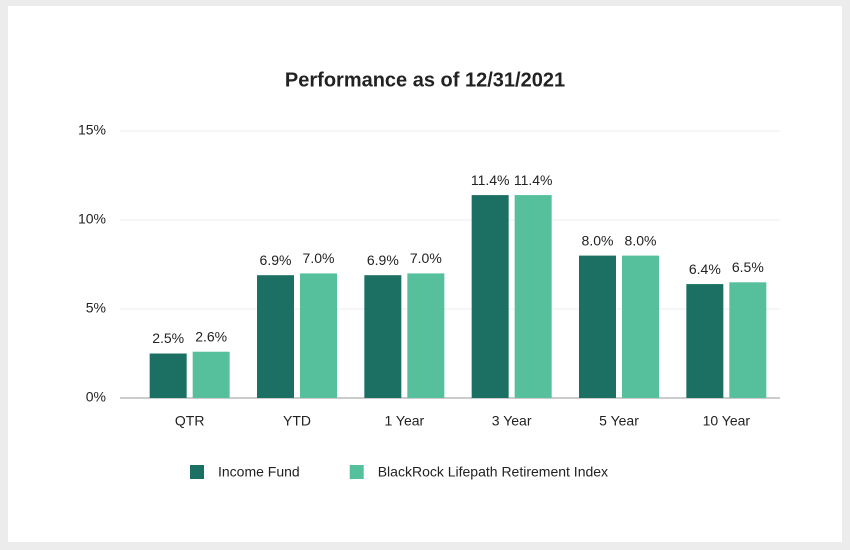 The image size is (850, 550). Describe the element at coordinates (190, 421) in the screenshot. I see `x-tick-label: QTR` at that location.